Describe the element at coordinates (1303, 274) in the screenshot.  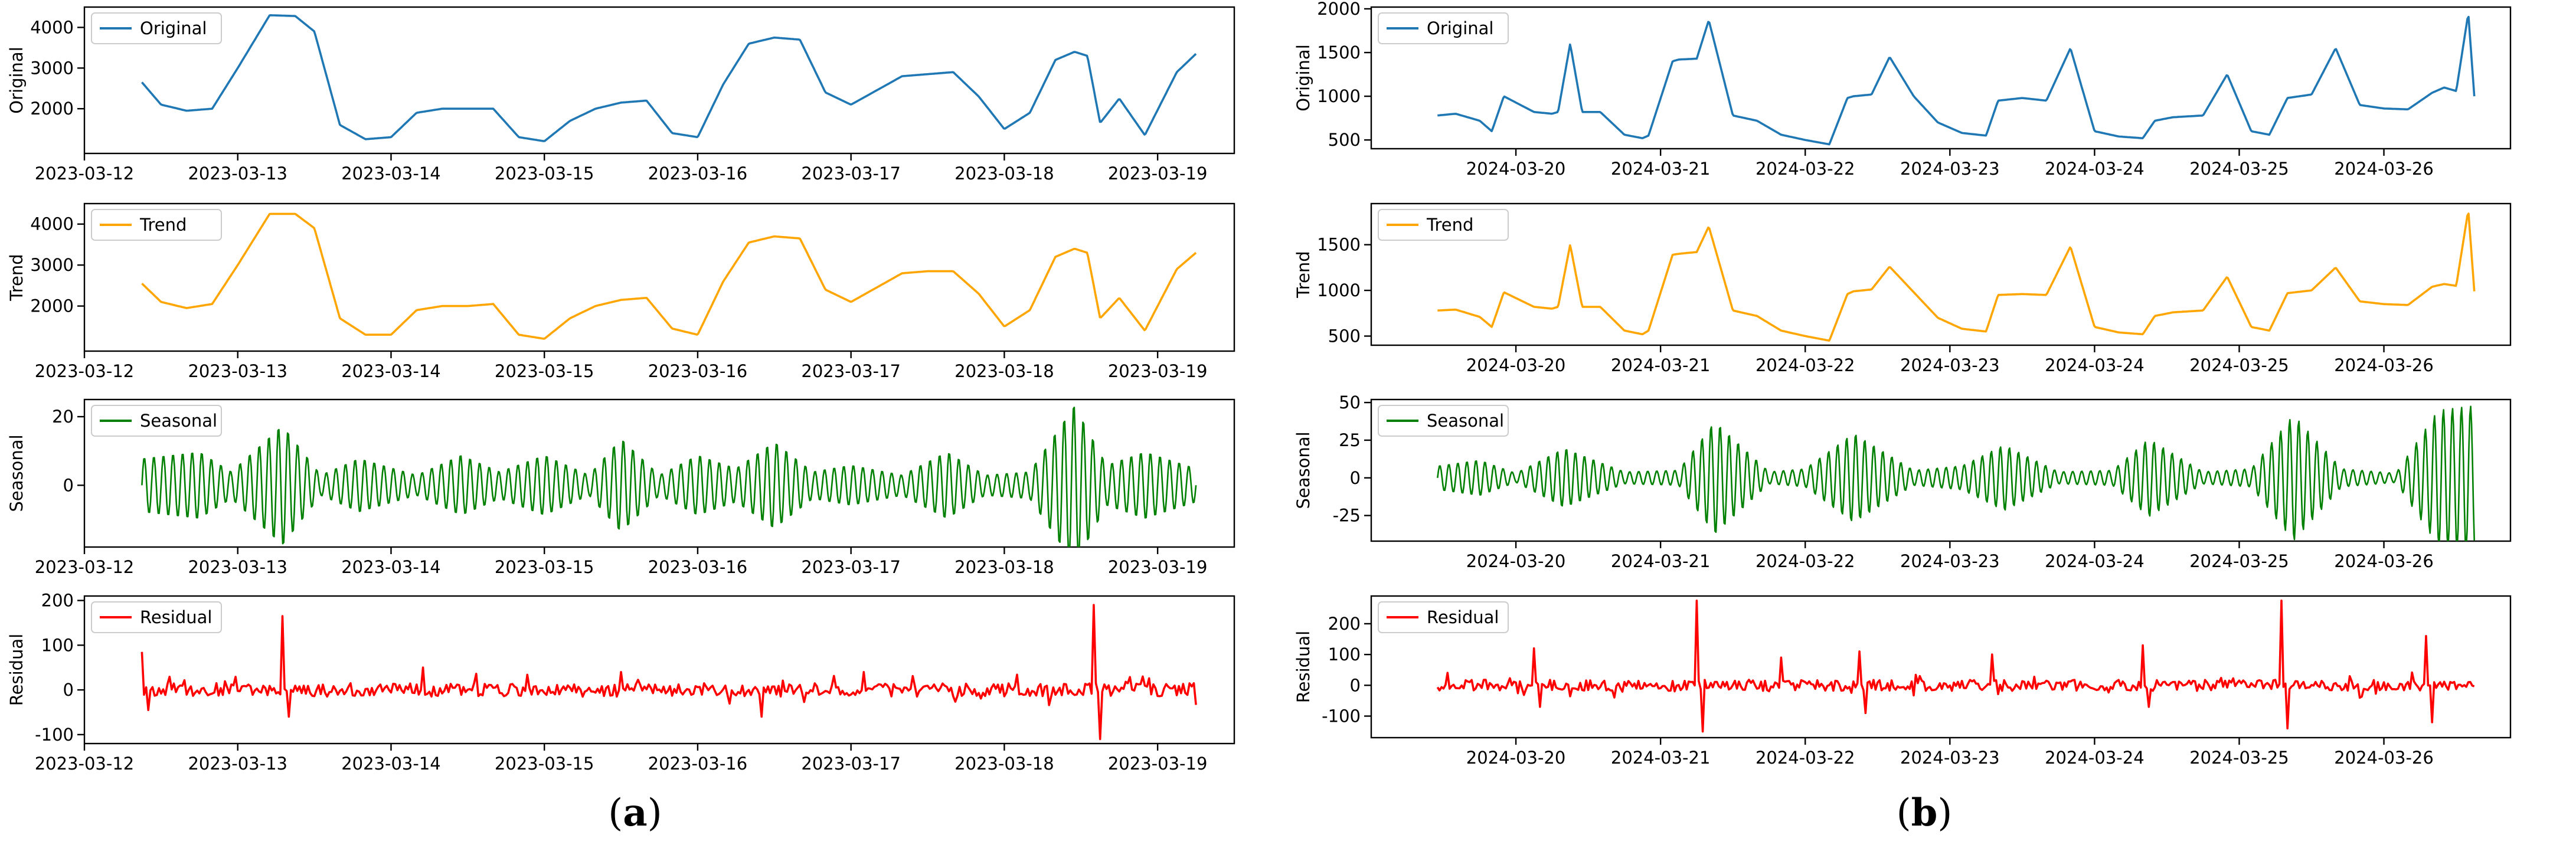
I see `y-axis-label: Trend` at that location.